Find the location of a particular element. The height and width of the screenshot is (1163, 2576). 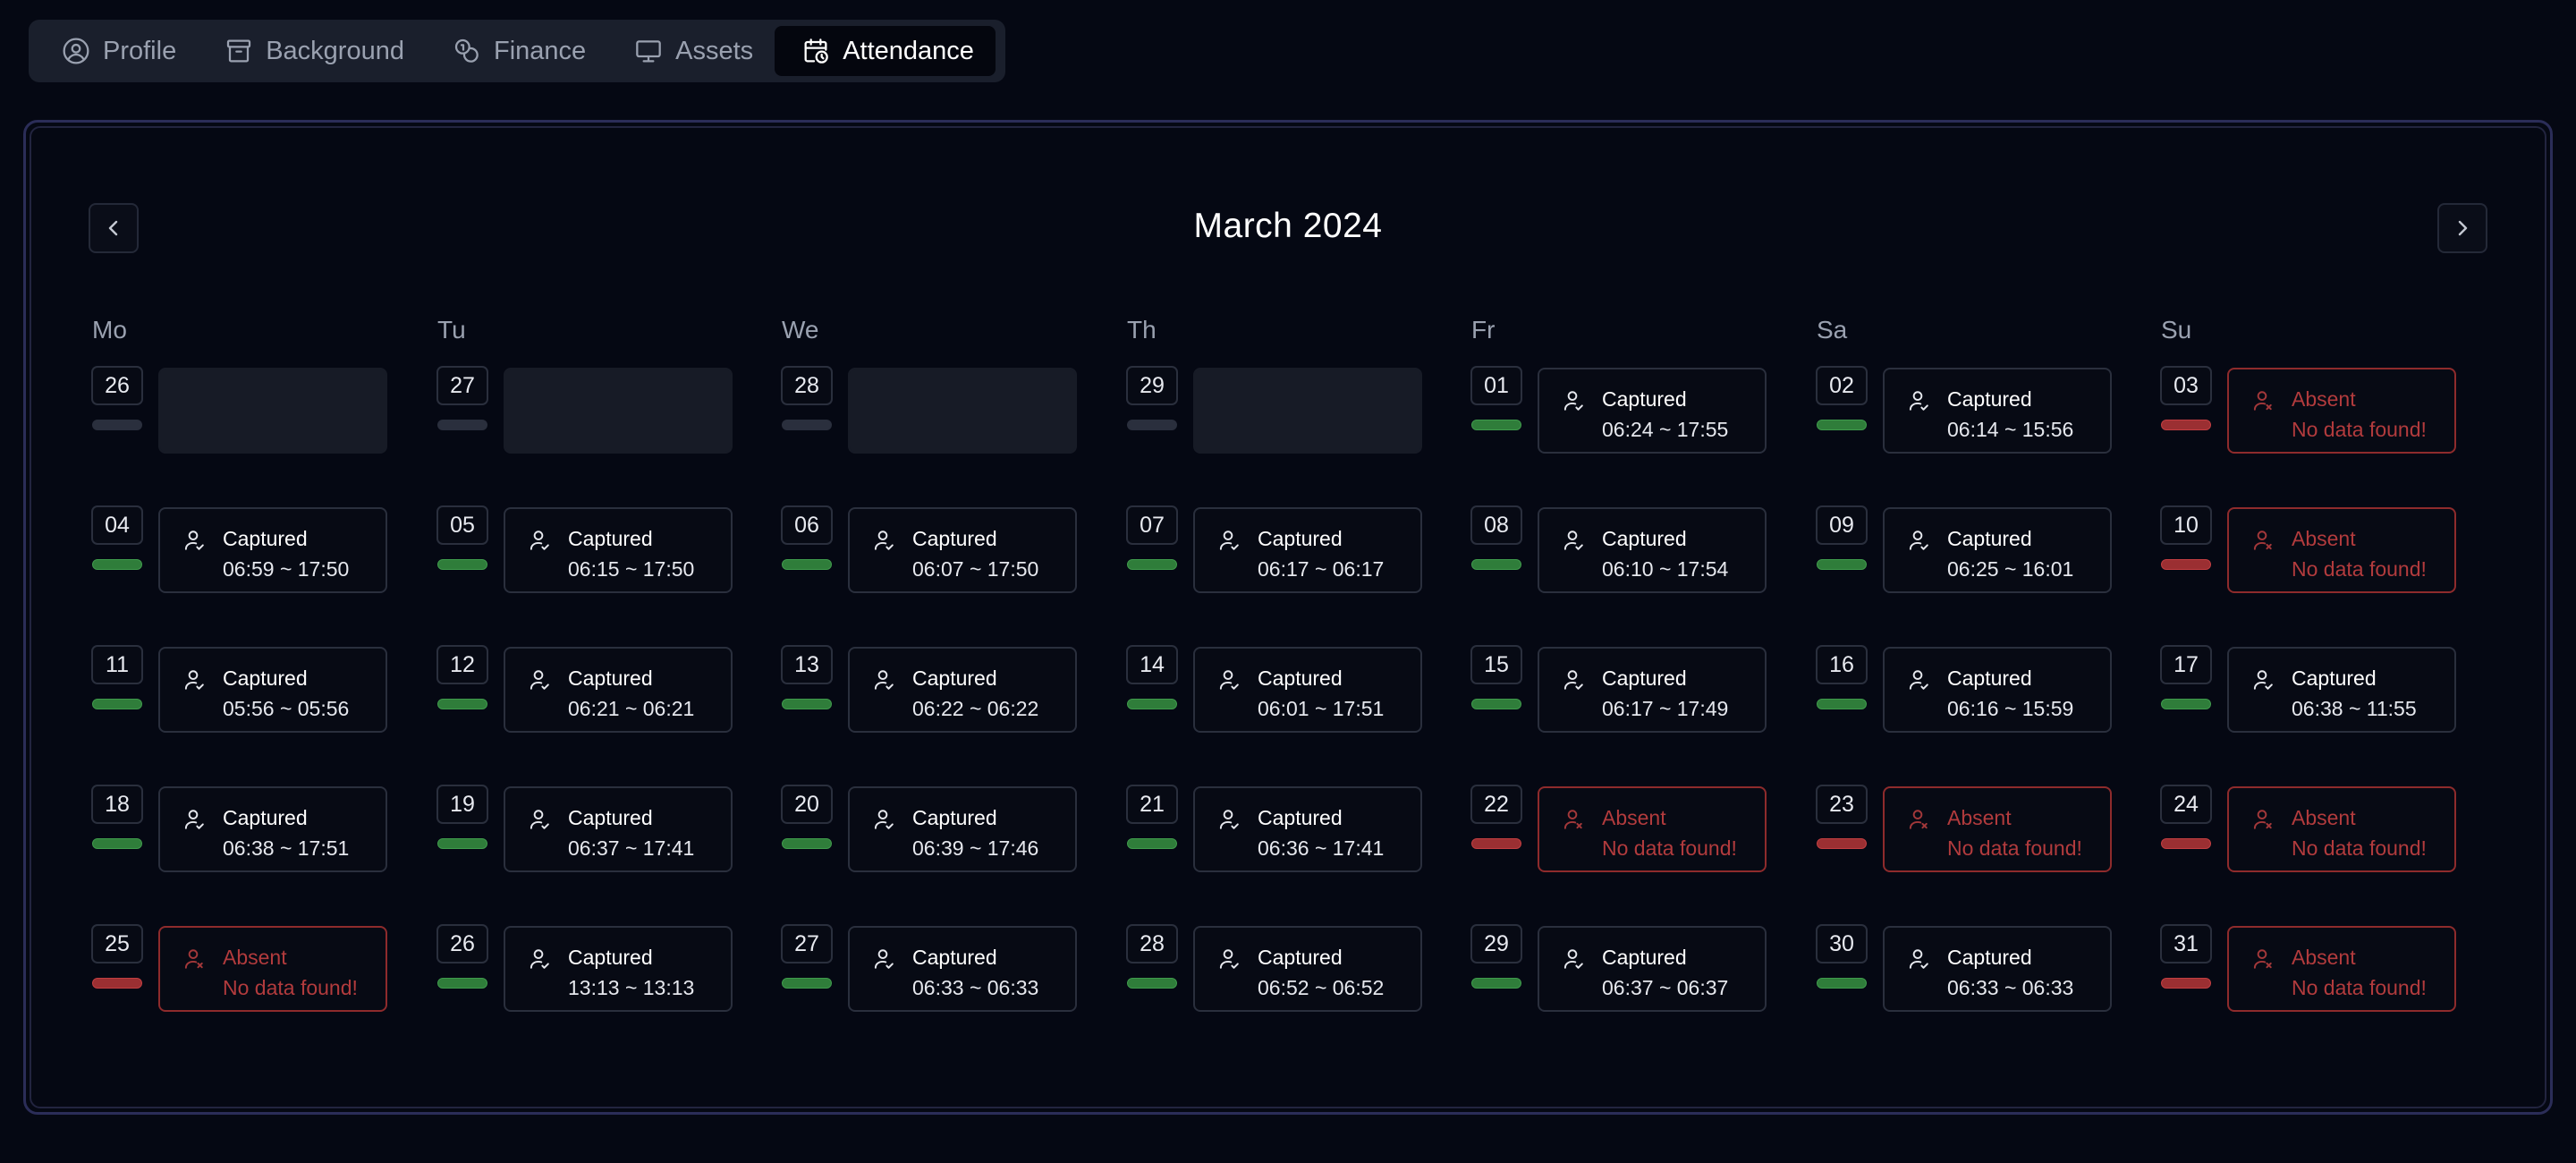

calendar-day: 26 Captured 13:13 ~ 13:13 is located at coordinates (584, 969).